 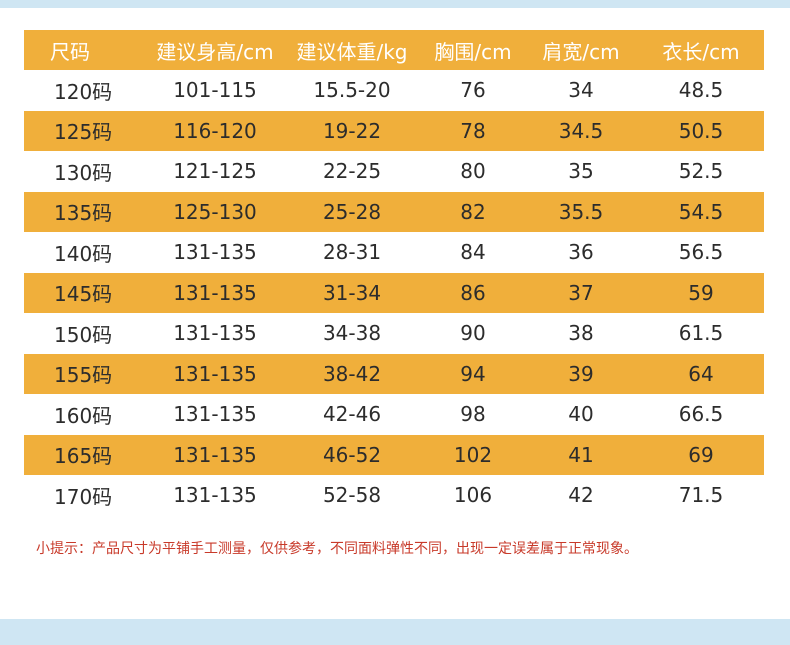 What do you see at coordinates (581, 90) in the screenshot?
I see `cell-shoulder: 34` at bounding box center [581, 90].